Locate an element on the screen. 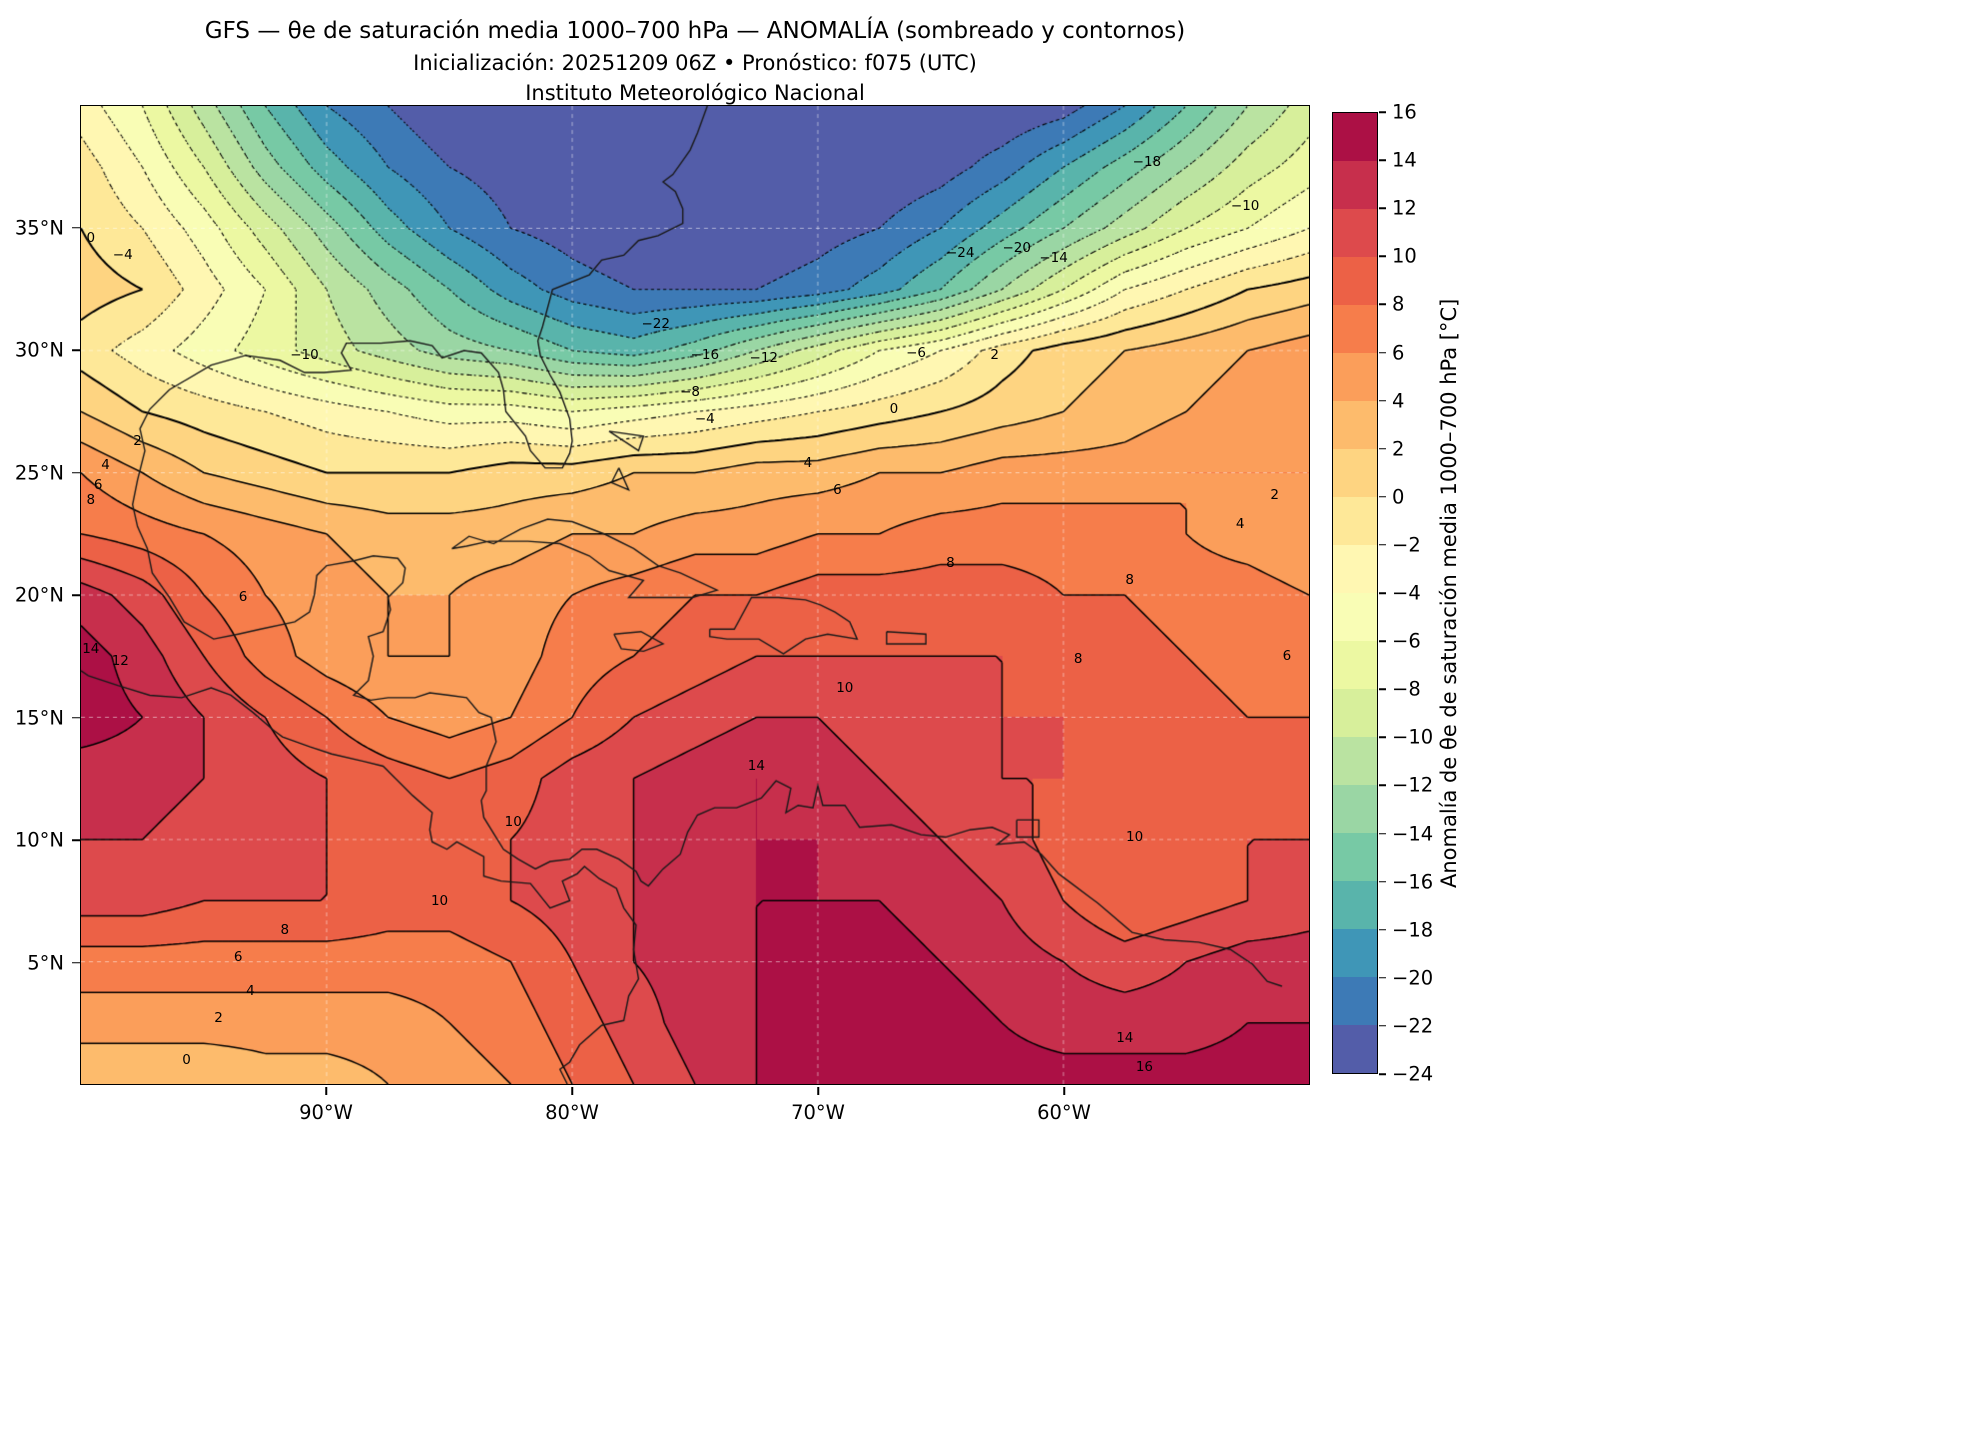  y-tick-label: 10°N is located at coordinates (39, 840).